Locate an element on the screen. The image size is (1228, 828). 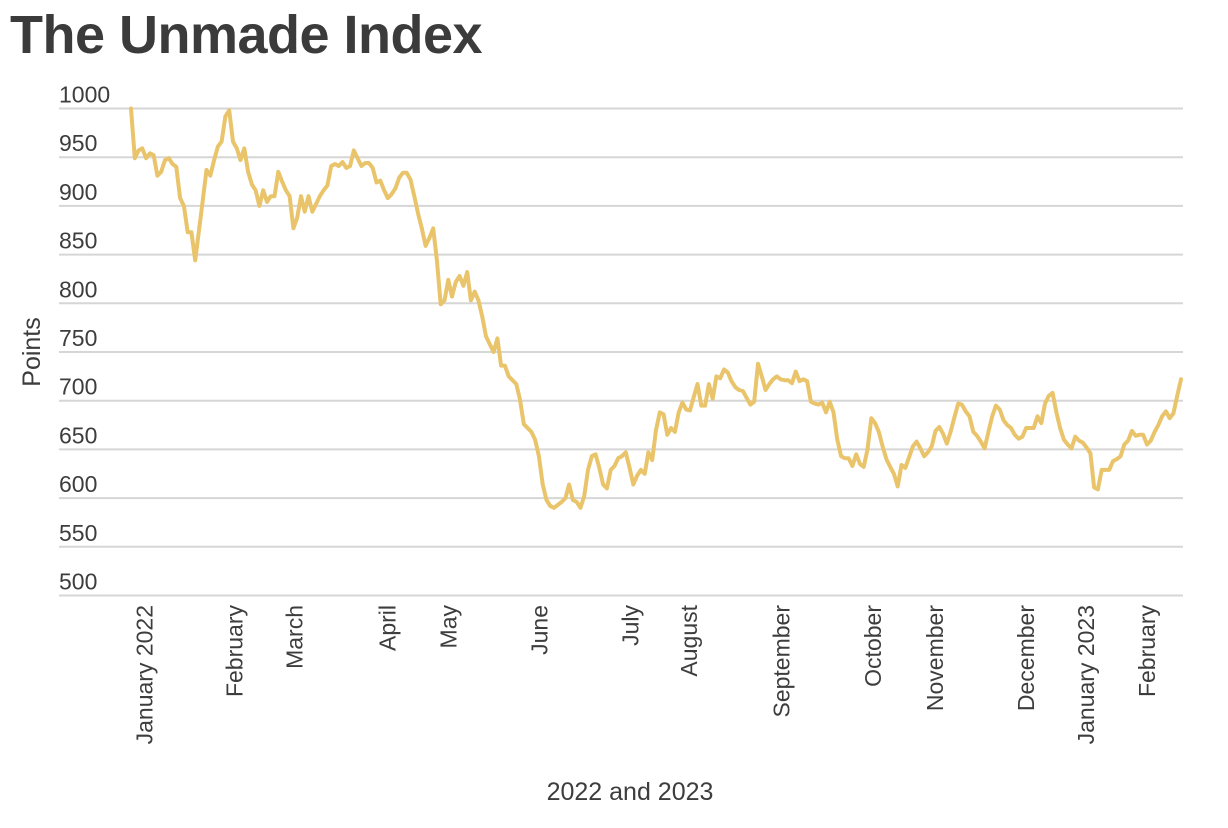
chart-title: The Unmade Index is located at coordinates (246, 35).